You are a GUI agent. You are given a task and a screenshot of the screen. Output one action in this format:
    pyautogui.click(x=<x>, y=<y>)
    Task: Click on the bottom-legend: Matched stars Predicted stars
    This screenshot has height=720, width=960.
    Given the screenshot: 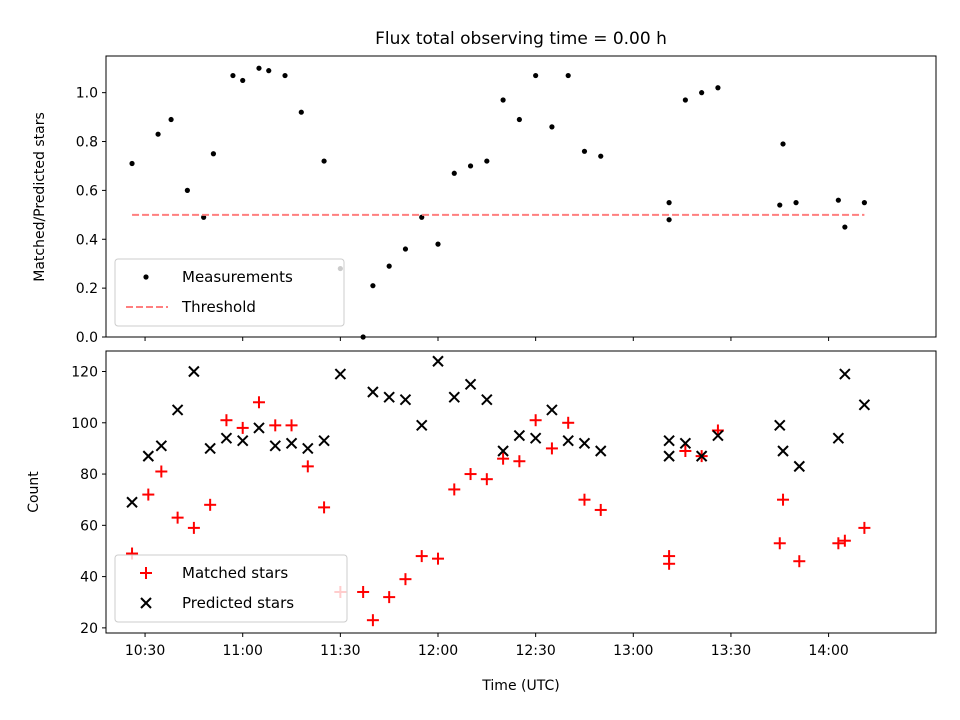 What is the action you would take?
    pyautogui.click(x=231, y=588)
    